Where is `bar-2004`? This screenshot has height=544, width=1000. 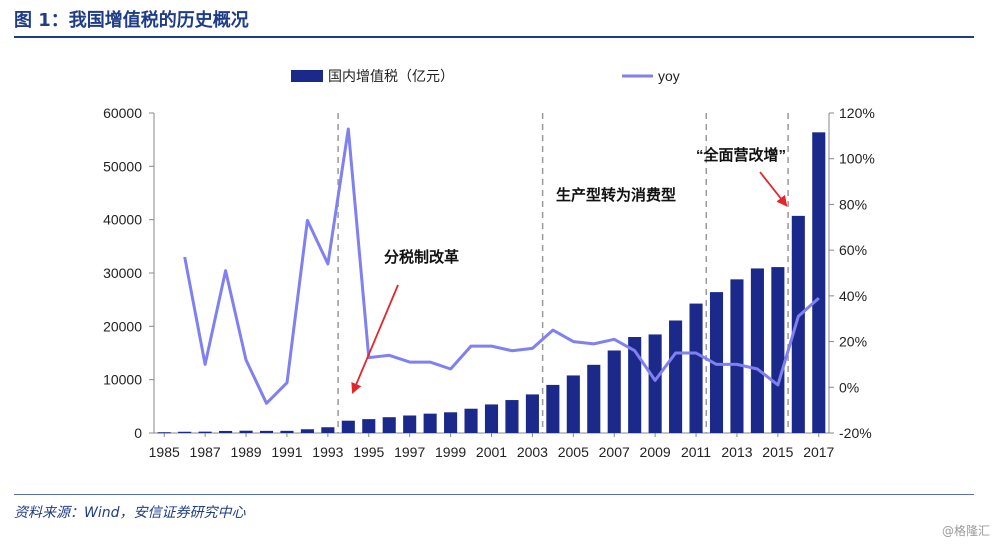 bar-2004 is located at coordinates (553, 408).